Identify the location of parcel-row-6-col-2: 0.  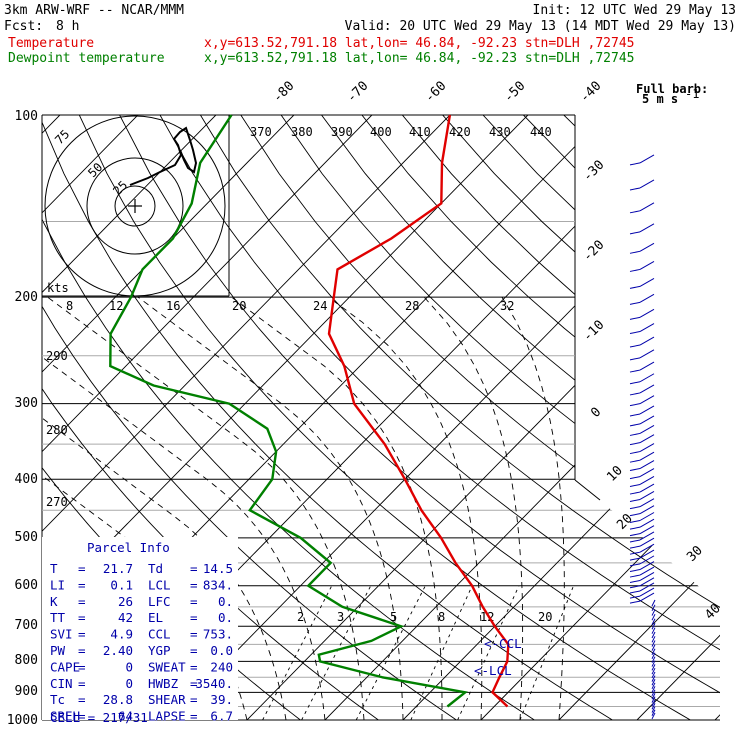
(129, 666).